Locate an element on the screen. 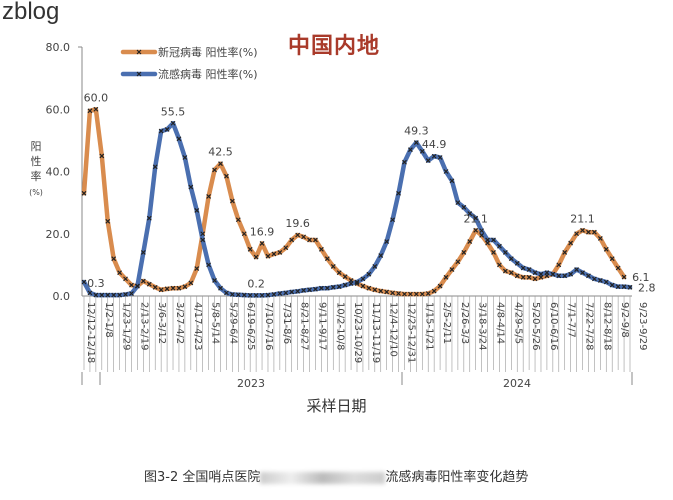 The width and height of the screenshot is (673, 500). x-tick-label: 7/10-7/16 is located at coordinates (268, 326).